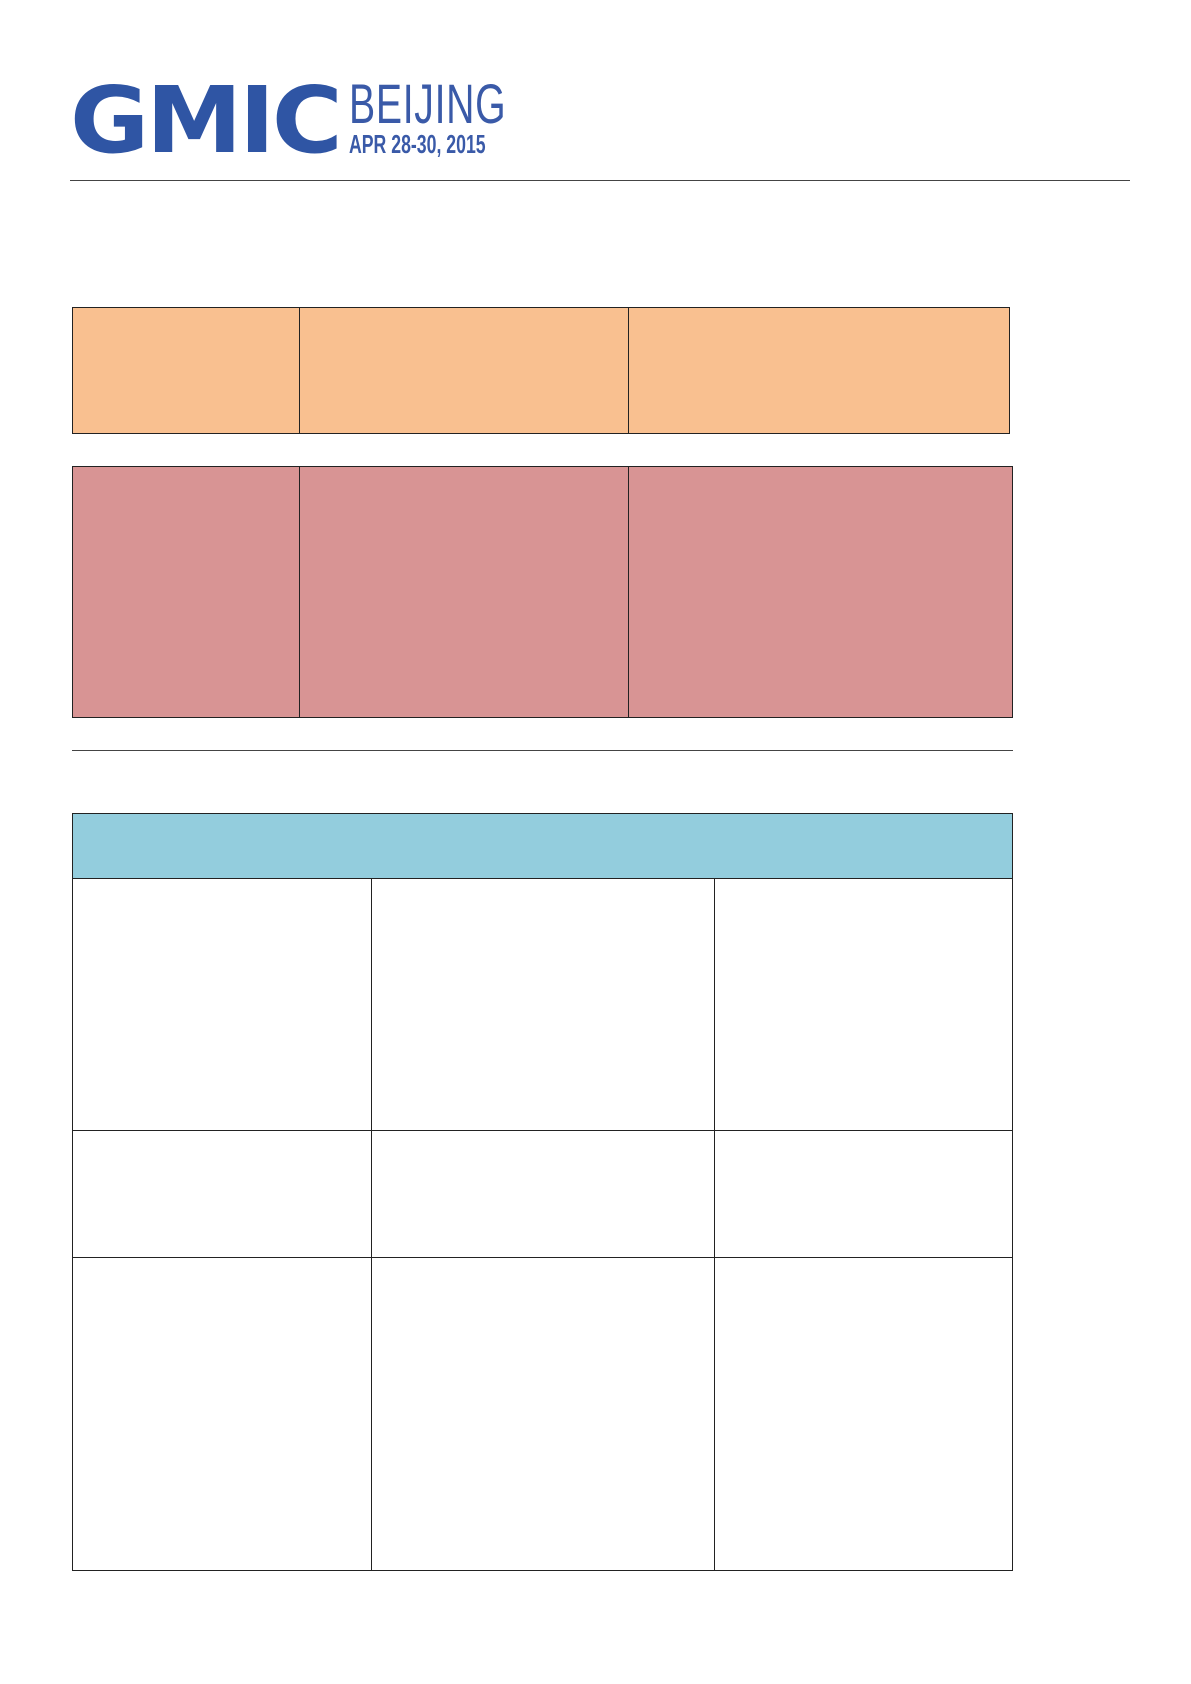 This screenshot has width=1191, height=1684. I want to click on logo-brand: GMIC, so click(206, 120).